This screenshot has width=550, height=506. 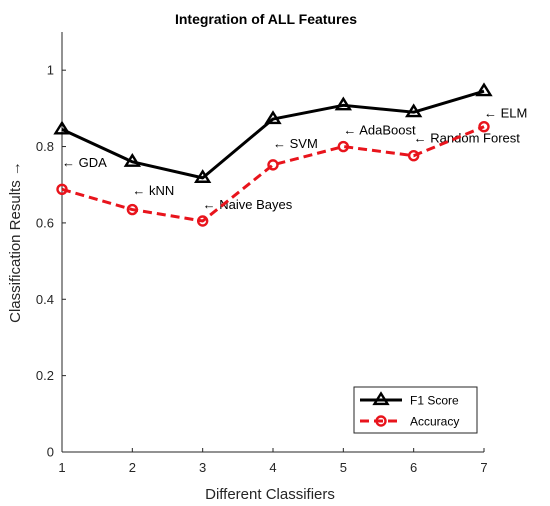 What do you see at coordinates (202, 467) in the screenshot?
I see `x-tick-label: 3` at bounding box center [202, 467].